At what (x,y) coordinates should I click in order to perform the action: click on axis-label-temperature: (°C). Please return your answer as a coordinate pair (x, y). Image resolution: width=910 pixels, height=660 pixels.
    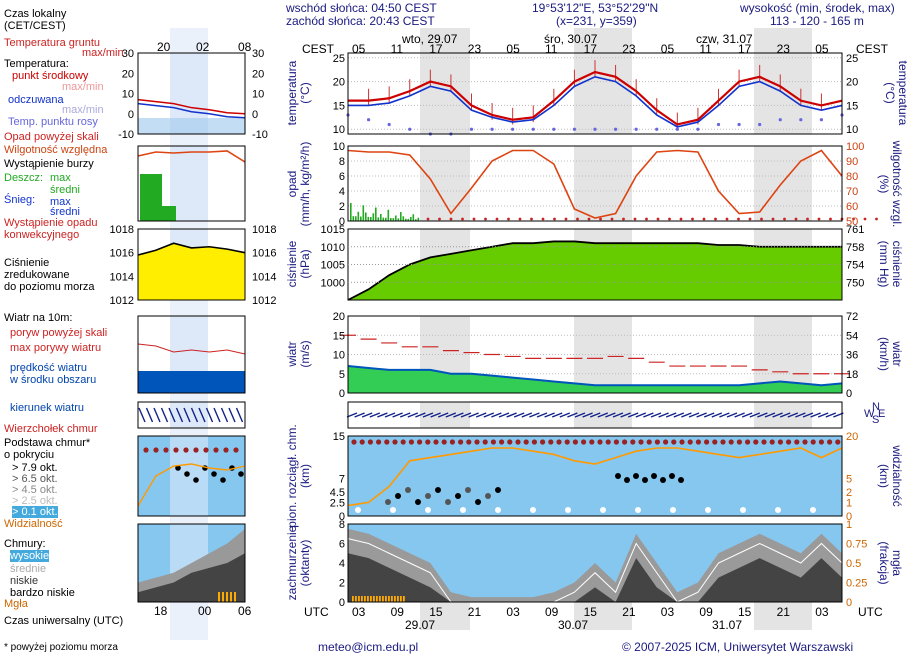
    Looking at the image, I should click on (305, 92).